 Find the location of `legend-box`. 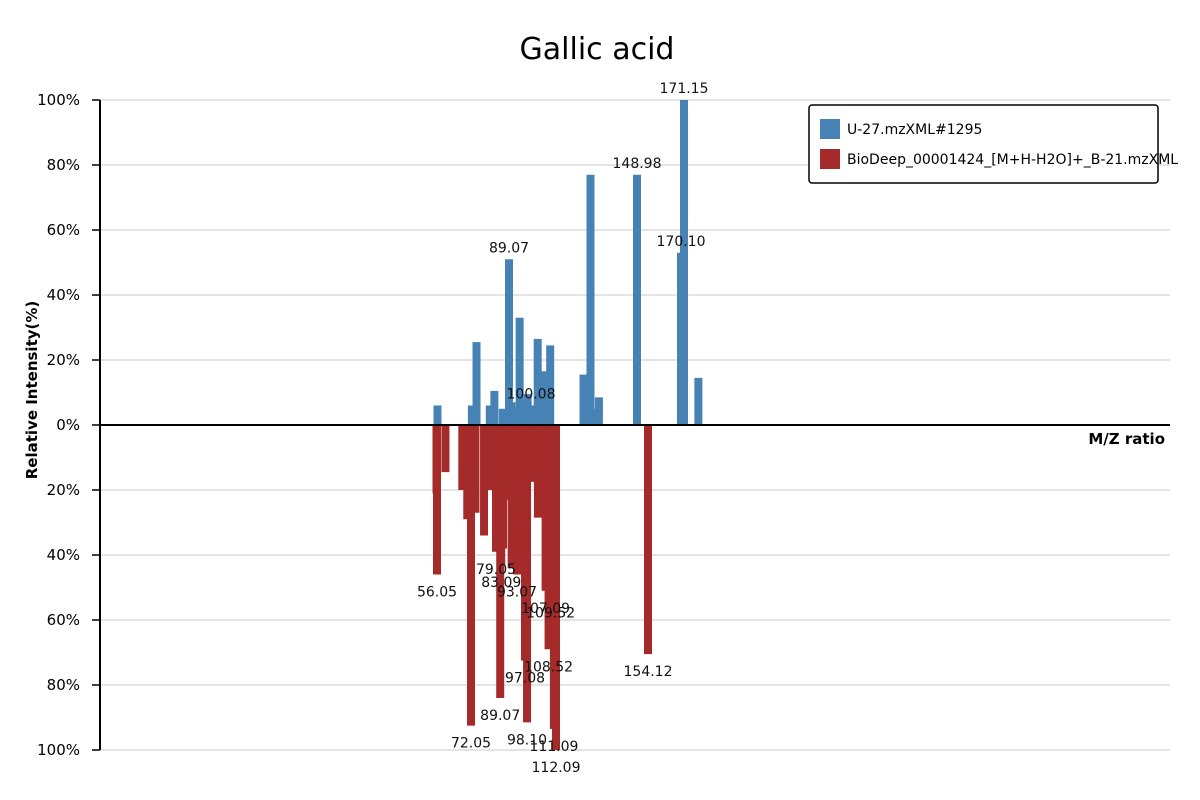

legend-box is located at coordinates (983, 144).